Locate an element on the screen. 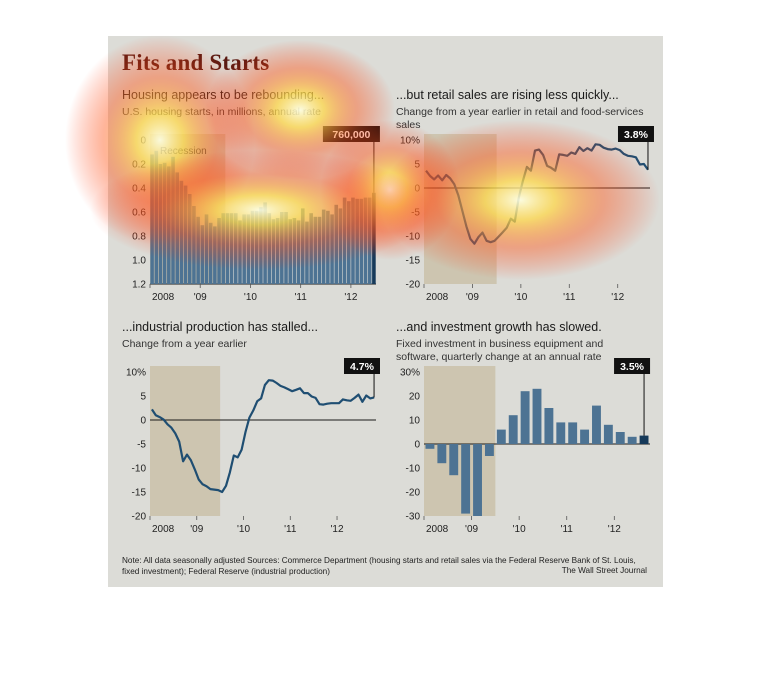  retail-ytick-label: -15 is located at coordinates (413, 261).